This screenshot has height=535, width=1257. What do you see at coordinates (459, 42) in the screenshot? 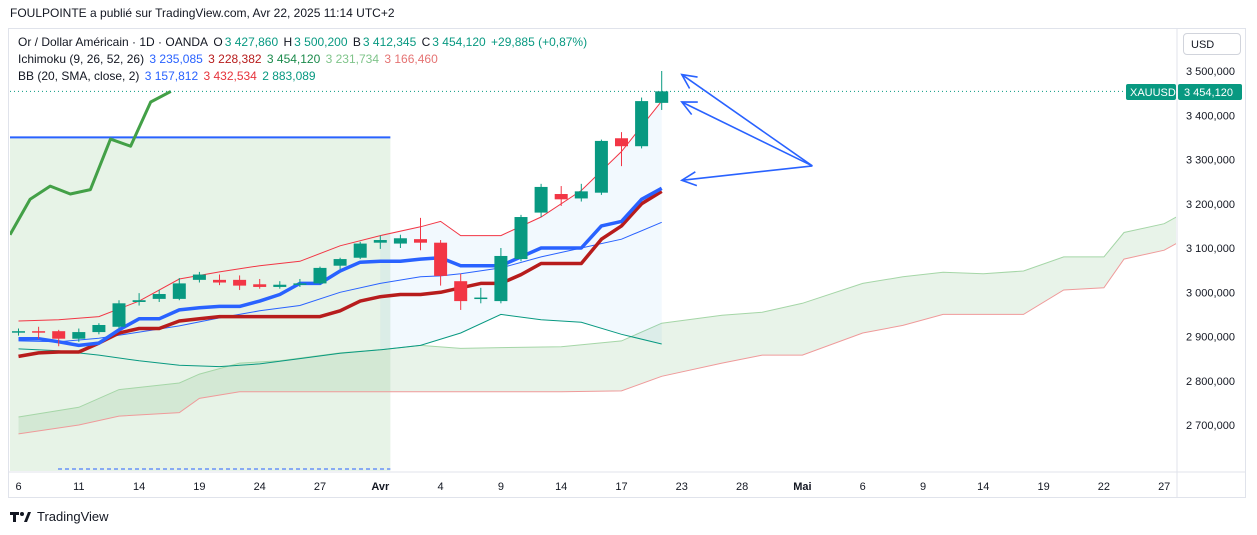
I see `close-value: 3 454,120` at bounding box center [459, 42].